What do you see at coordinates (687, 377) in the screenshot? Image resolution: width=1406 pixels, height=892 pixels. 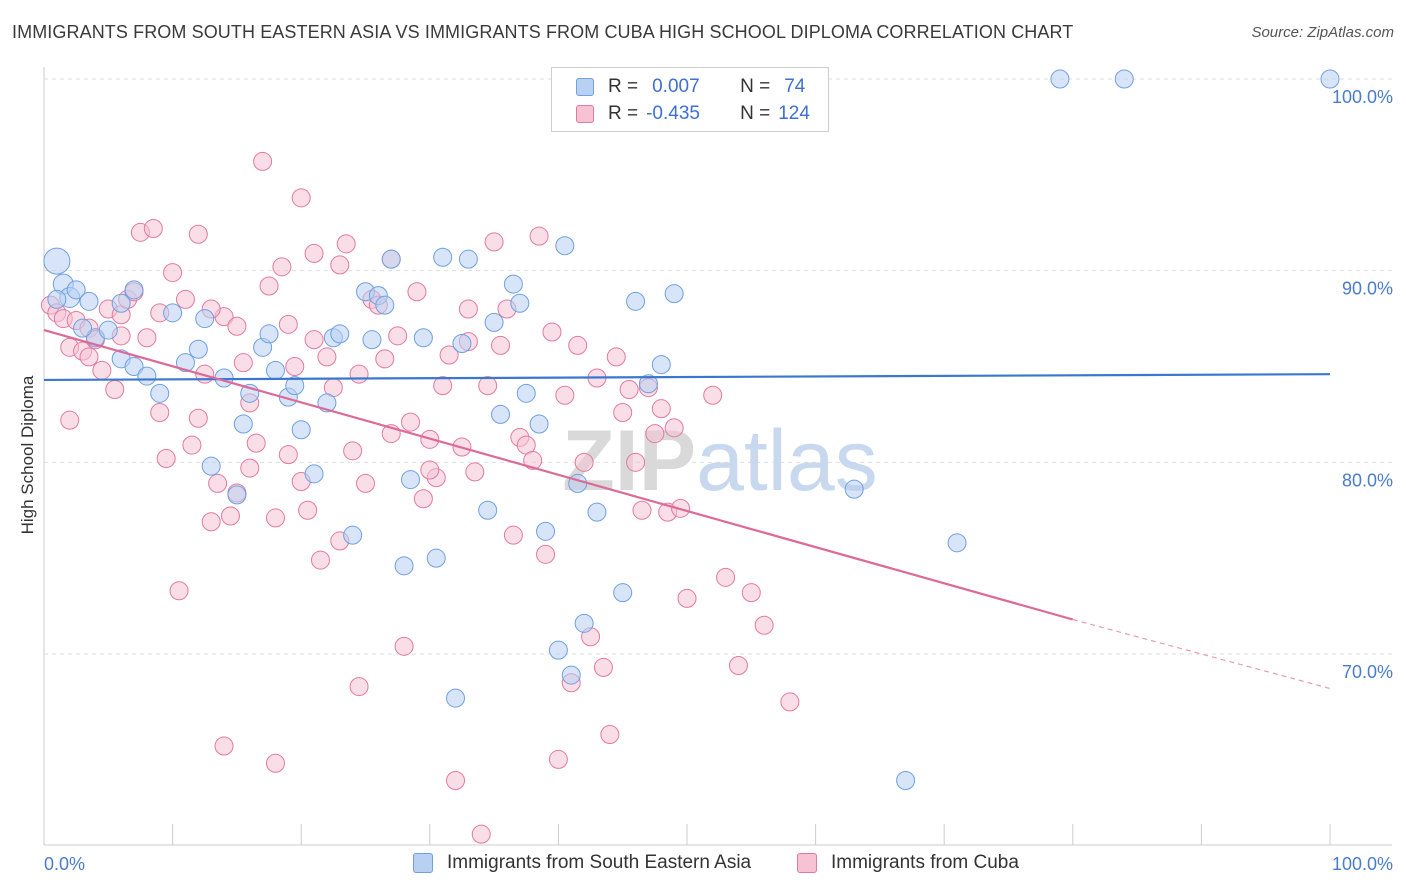 I see `trend-line-south-eastern-asia` at bounding box center [687, 377].